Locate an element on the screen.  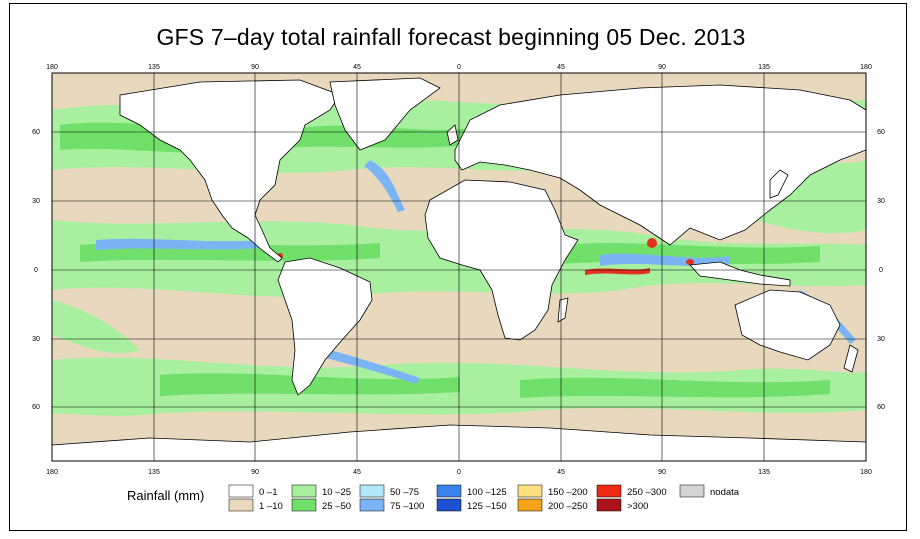
british-isles is located at coordinates (452, 135).